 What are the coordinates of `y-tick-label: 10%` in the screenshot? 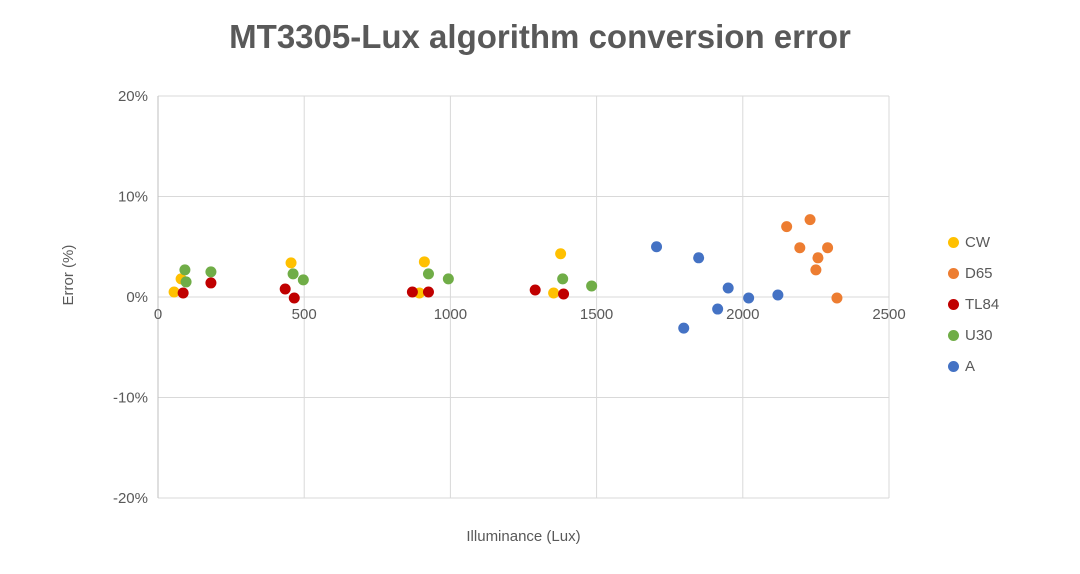 It's located at (133, 197).